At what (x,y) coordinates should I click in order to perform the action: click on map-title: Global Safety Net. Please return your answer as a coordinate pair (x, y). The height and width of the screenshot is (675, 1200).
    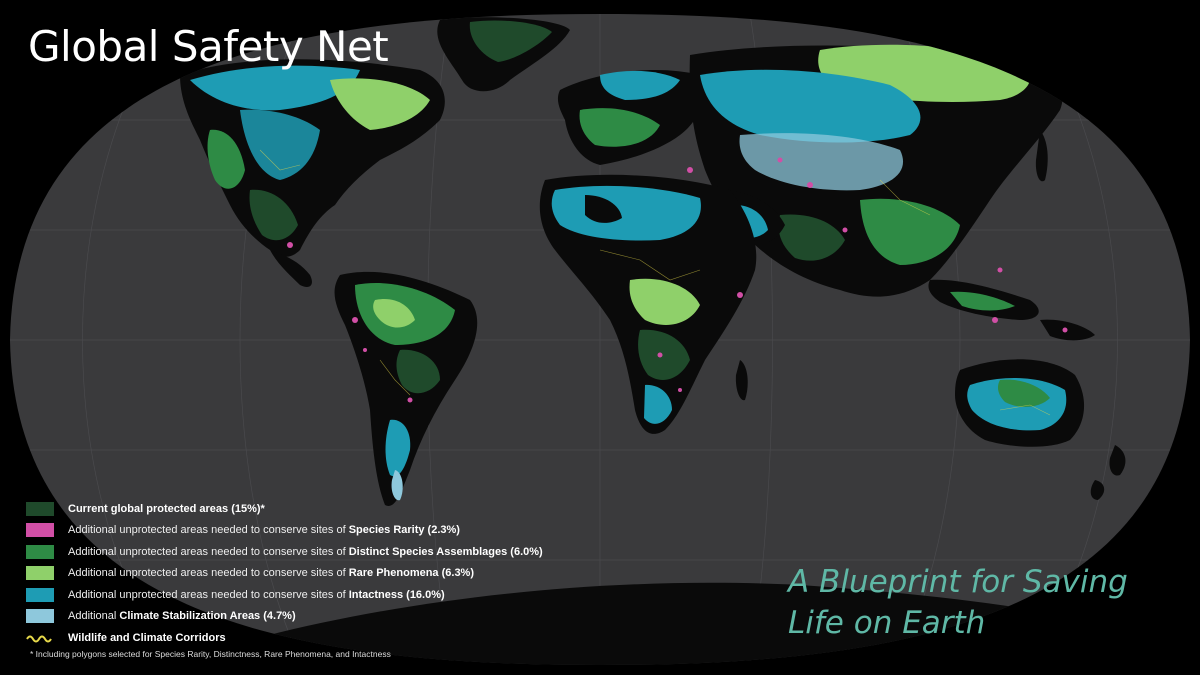
    Looking at the image, I should click on (208, 46).